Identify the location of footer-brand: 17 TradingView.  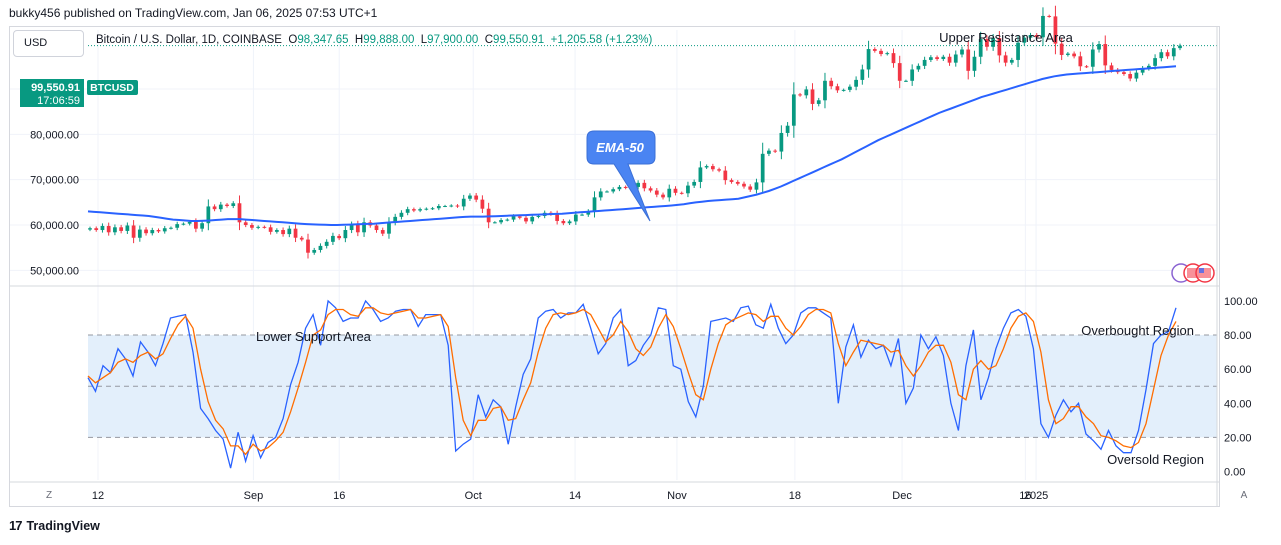
(54, 525).